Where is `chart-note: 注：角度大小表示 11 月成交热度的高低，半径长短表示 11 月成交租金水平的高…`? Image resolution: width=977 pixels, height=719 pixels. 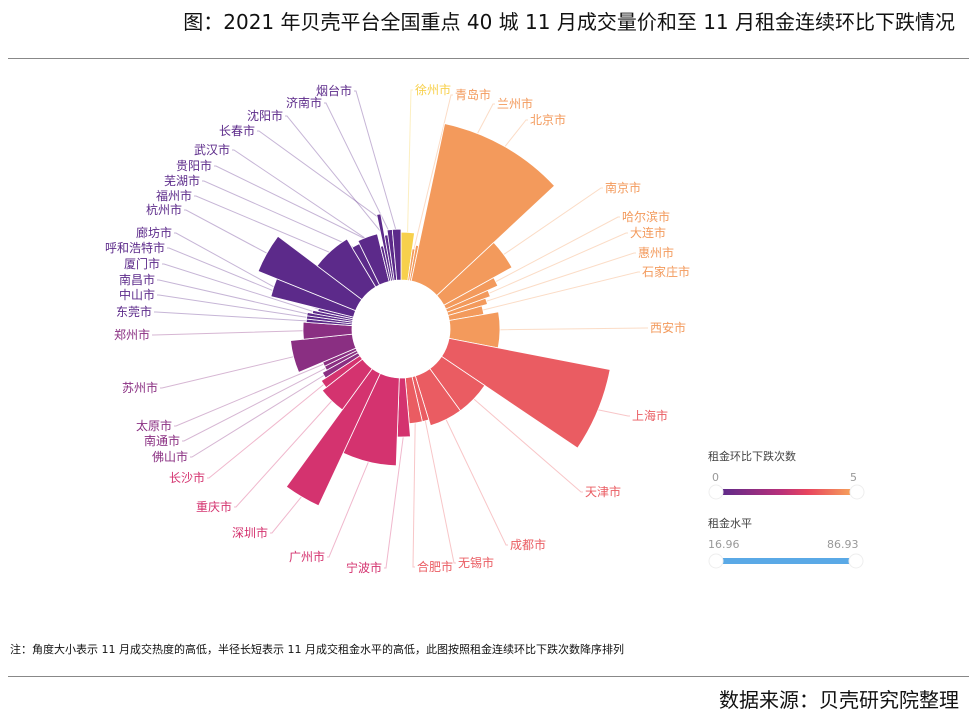
chart-note: 注：角度大小表示 11 月成交热度的高低，半径长短表示 11 月成交租金水平的高… is located at coordinates (317, 649).